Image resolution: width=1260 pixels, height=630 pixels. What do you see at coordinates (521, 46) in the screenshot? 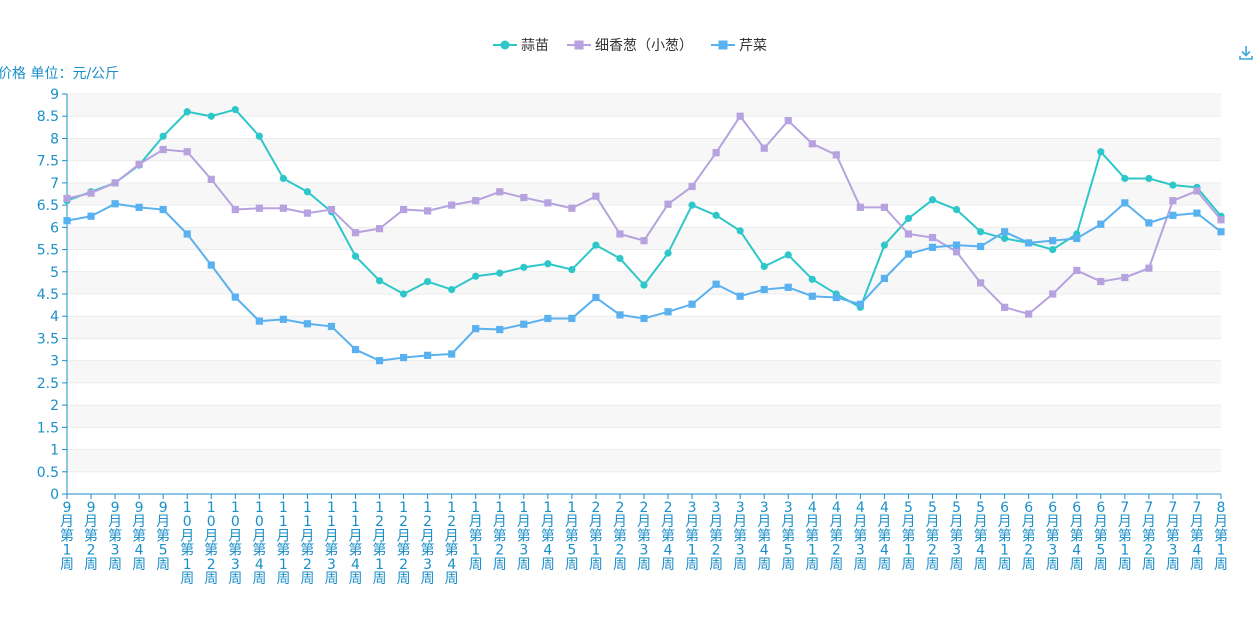
I see `legend-item: 蒜苗` at bounding box center [521, 46].